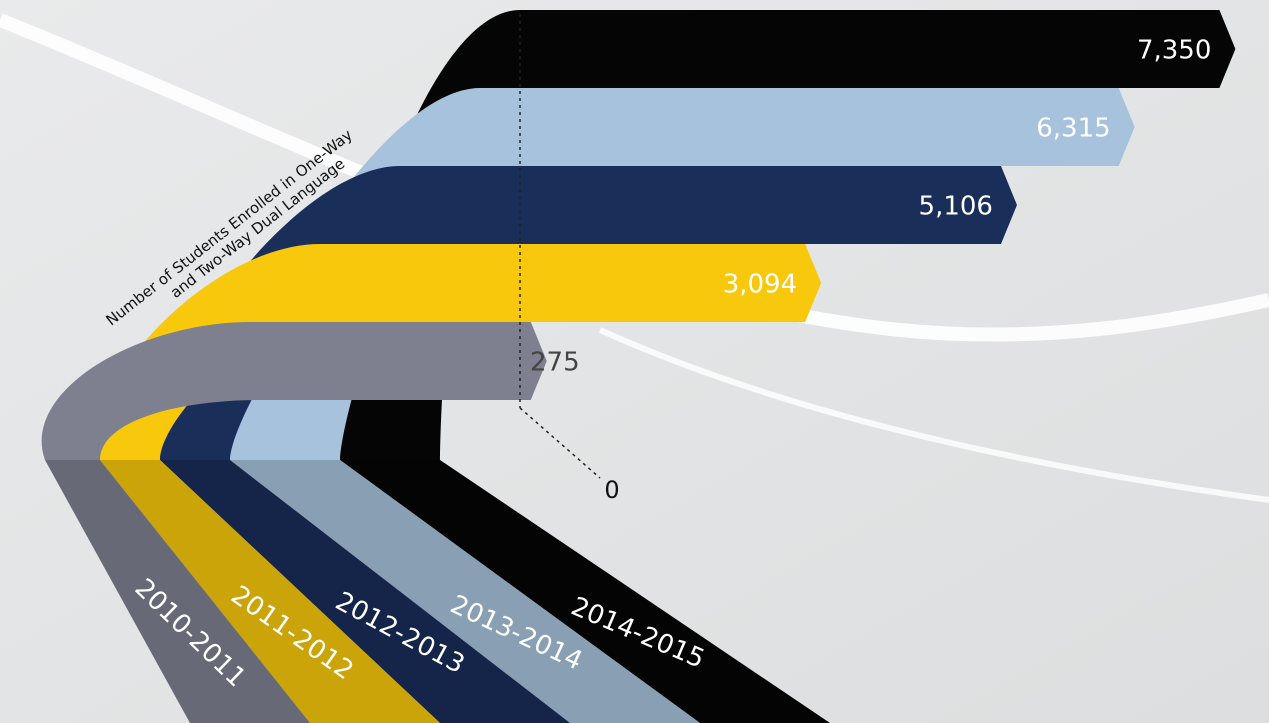 The width and height of the screenshot is (1269, 723). What do you see at coordinates (555, 363) in the screenshot?
I see `value-label: 275` at bounding box center [555, 363].